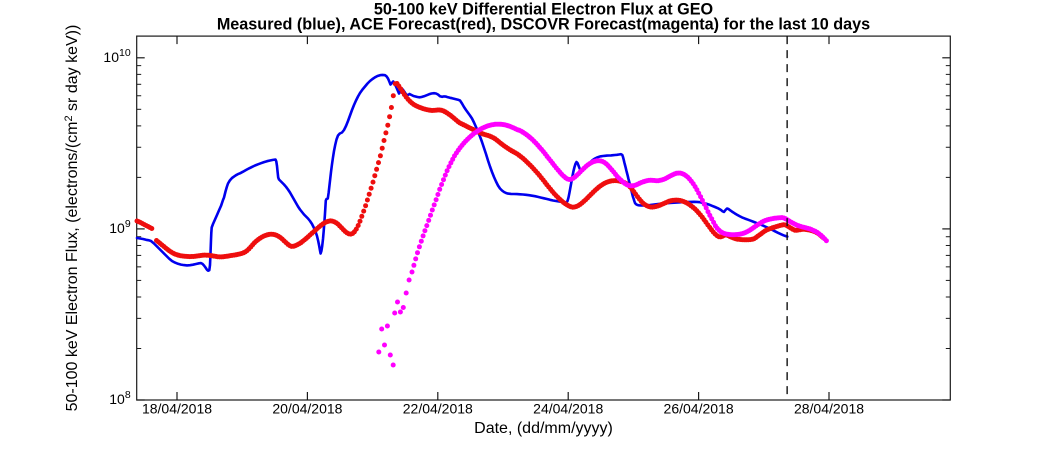  What do you see at coordinates (829, 409) in the screenshot?
I see `x-tick-label: 28/04/2018` at bounding box center [829, 409].